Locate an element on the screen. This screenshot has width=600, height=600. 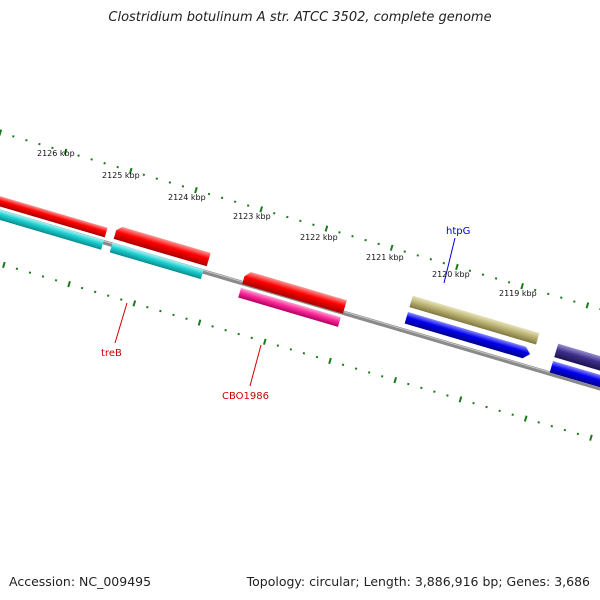
gene-label-cbo1986: CBO1986 is located at coordinates (245, 396).